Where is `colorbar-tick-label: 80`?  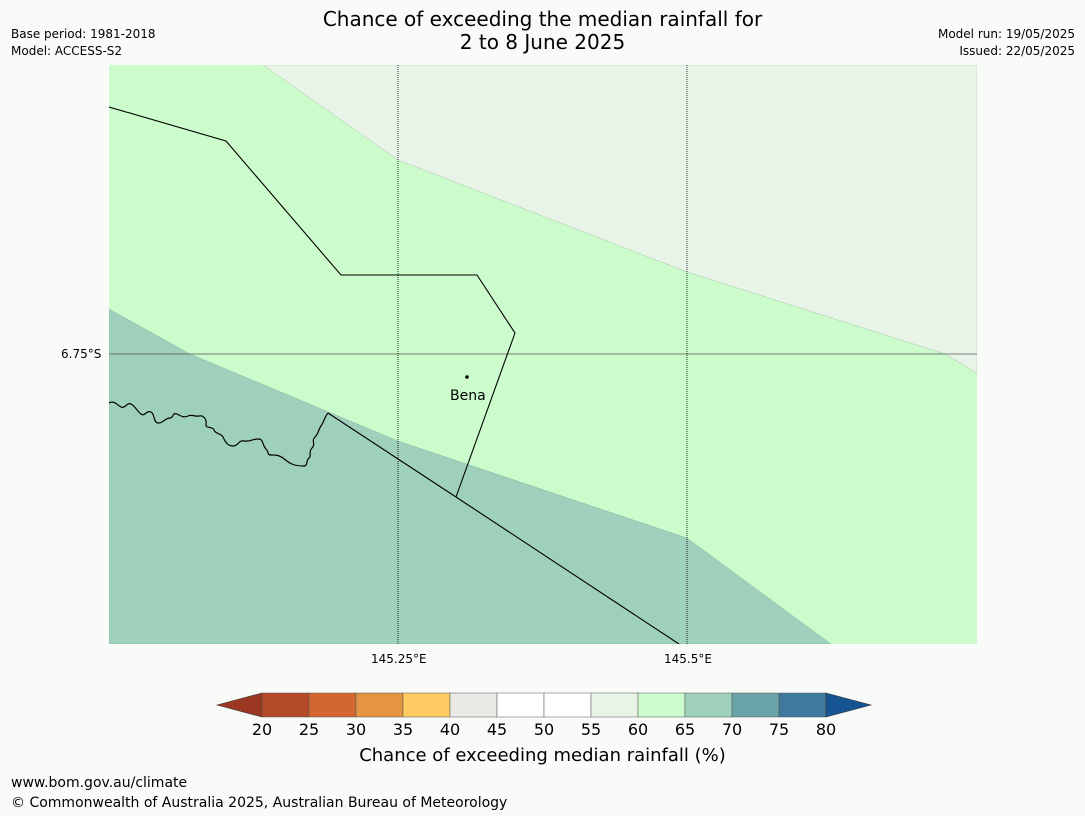 colorbar-tick-label: 80 is located at coordinates (826, 729).